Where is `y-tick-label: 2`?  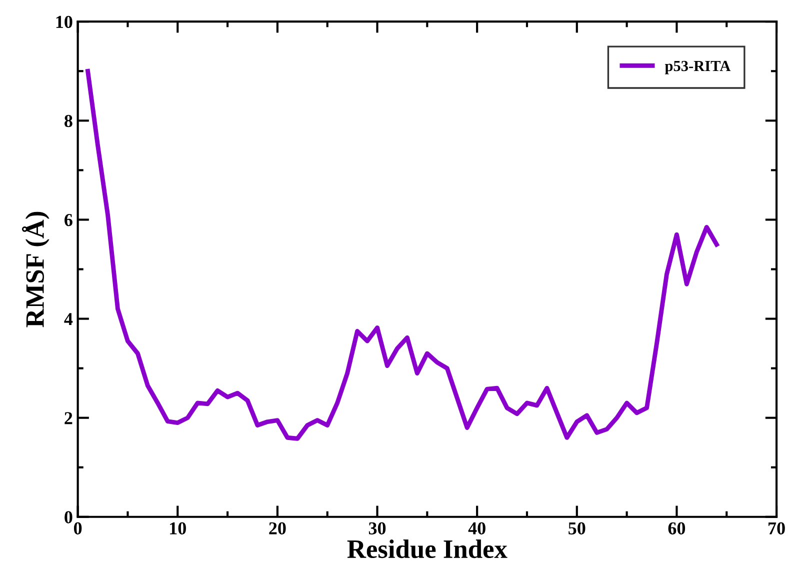
y-tick-label: 2 is located at coordinates (68, 418).